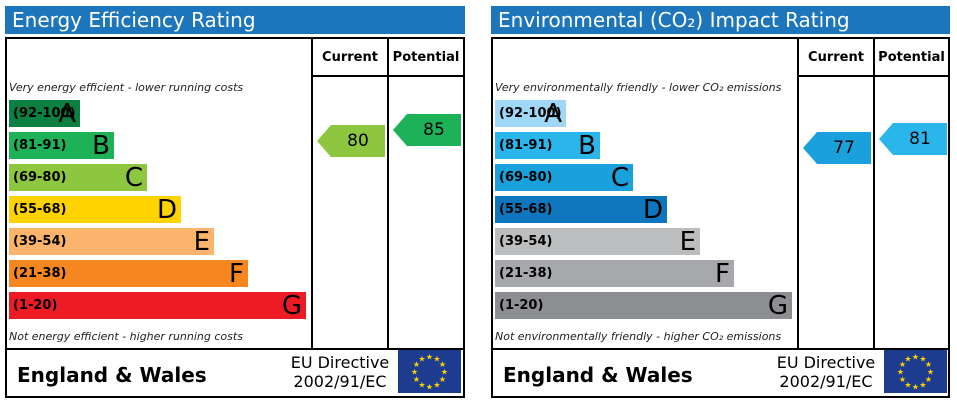 The height and width of the screenshot is (404, 957). What do you see at coordinates (434, 130) in the screenshot?
I see `potential-rating-value: 85` at bounding box center [434, 130].